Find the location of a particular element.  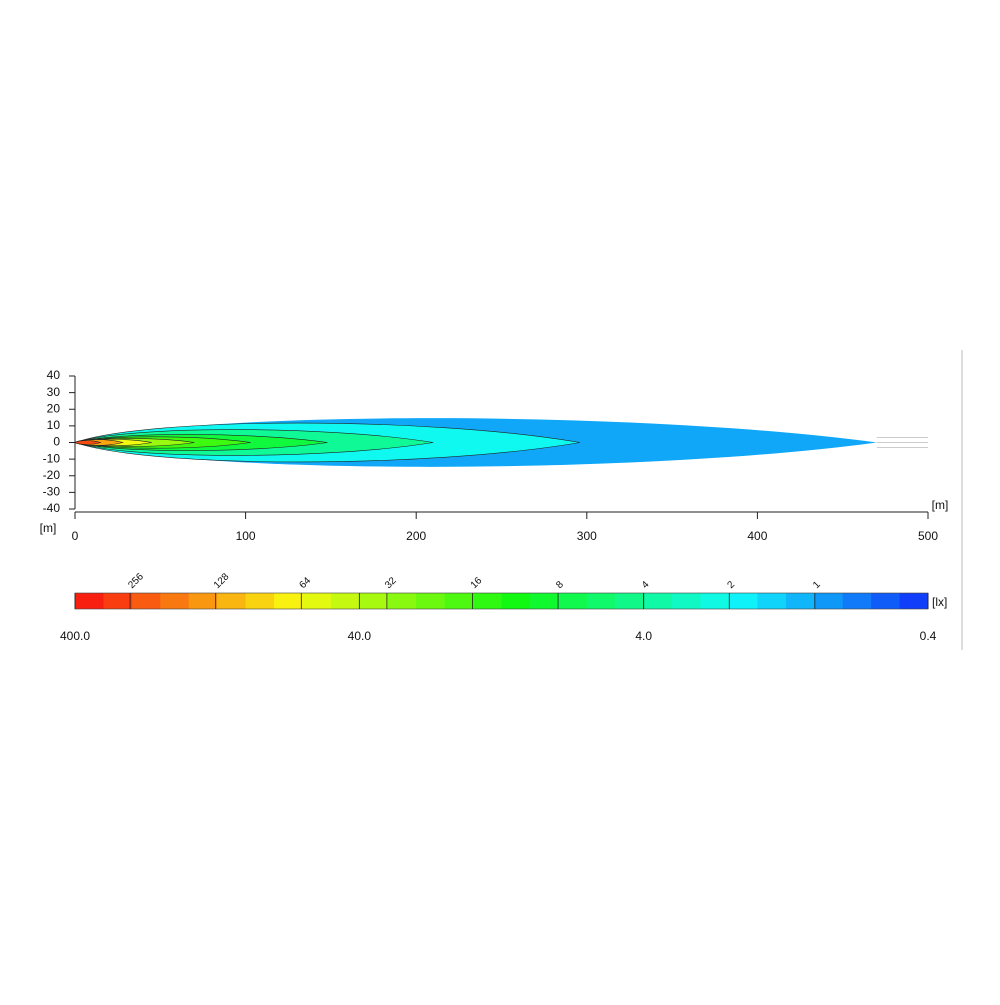

x-tick-label: 400 is located at coordinates (757, 536).